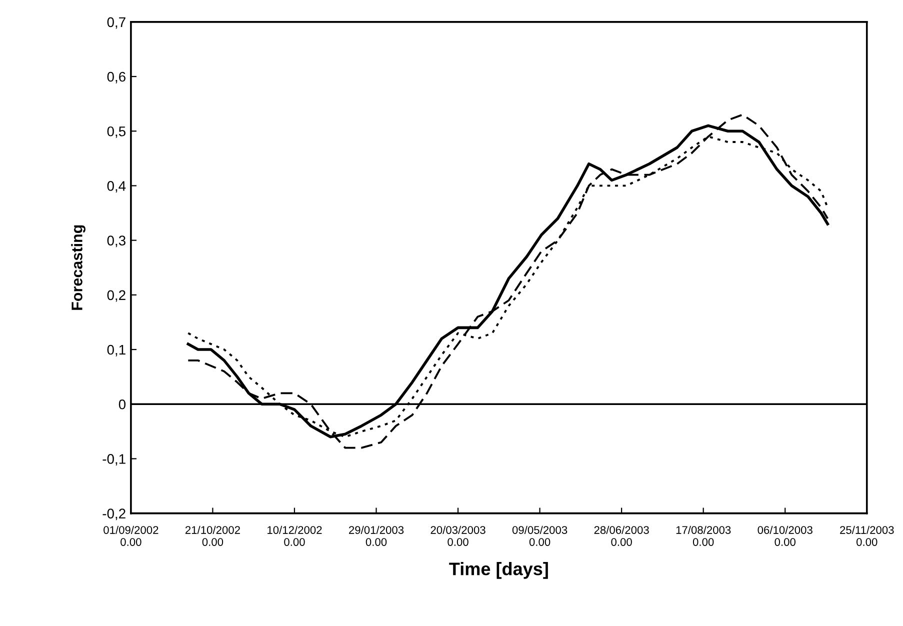  Describe the element at coordinates (122, 404) in the screenshot. I see `y-tick-label: 0` at that location.